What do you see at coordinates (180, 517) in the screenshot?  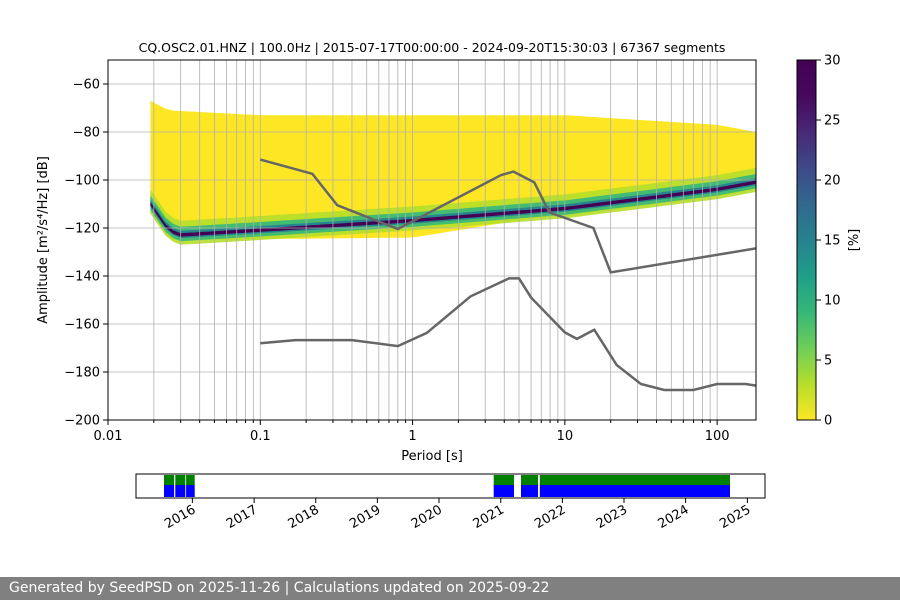 I see `timeline-tick-label: 2016` at bounding box center [180, 517].